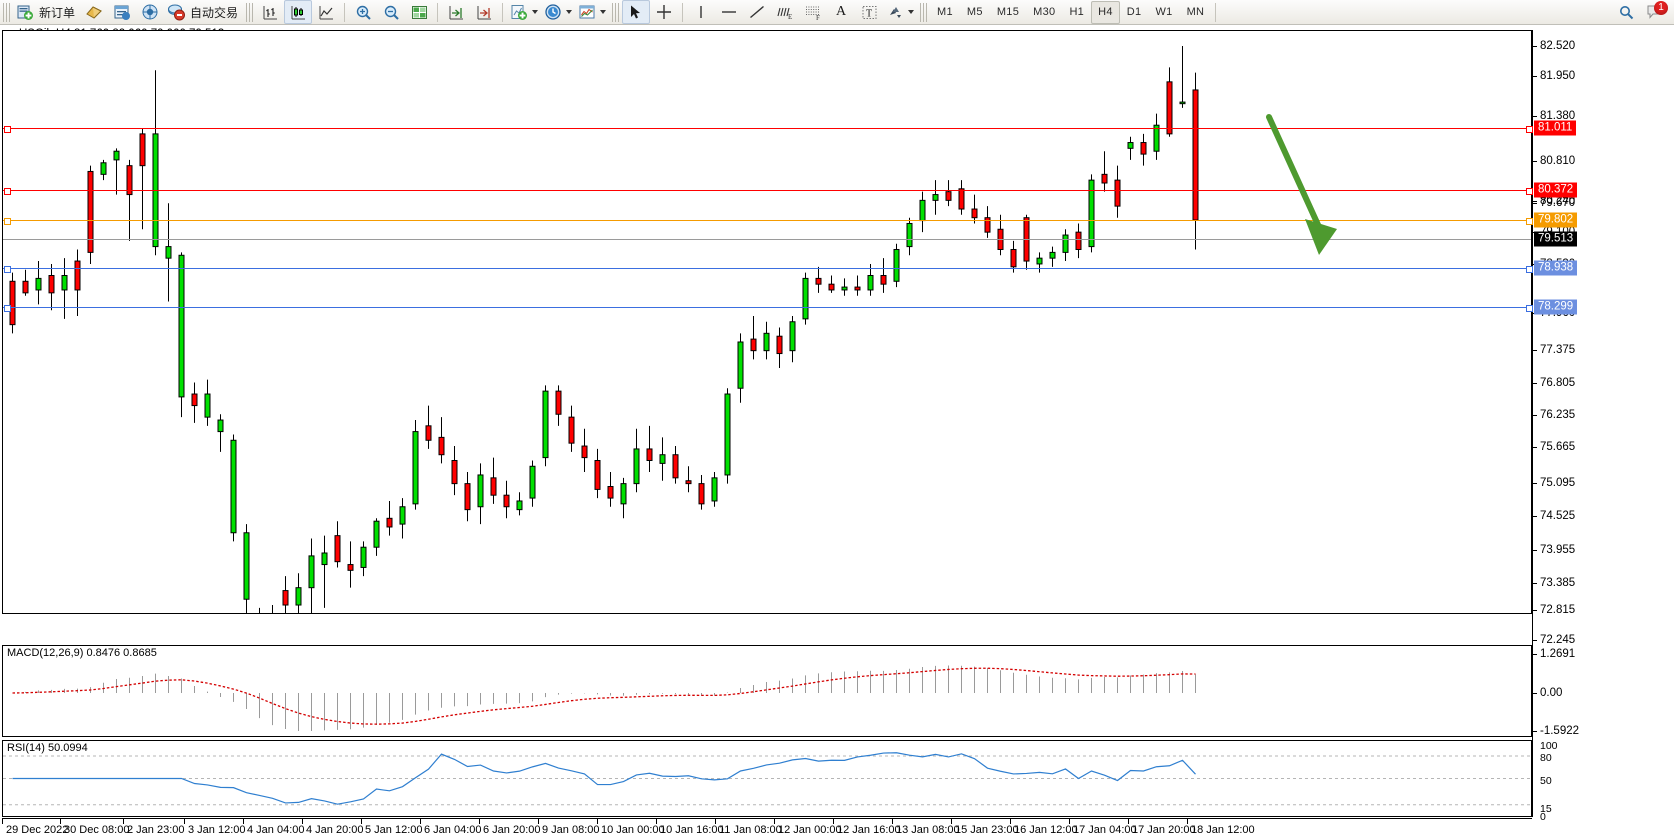 Image resolution: width=1674 pixels, height=840 pixels. What do you see at coordinates (47, 748) in the screenshot?
I see `rsi-label: RSI(14) 50.0994` at bounding box center [47, 748].